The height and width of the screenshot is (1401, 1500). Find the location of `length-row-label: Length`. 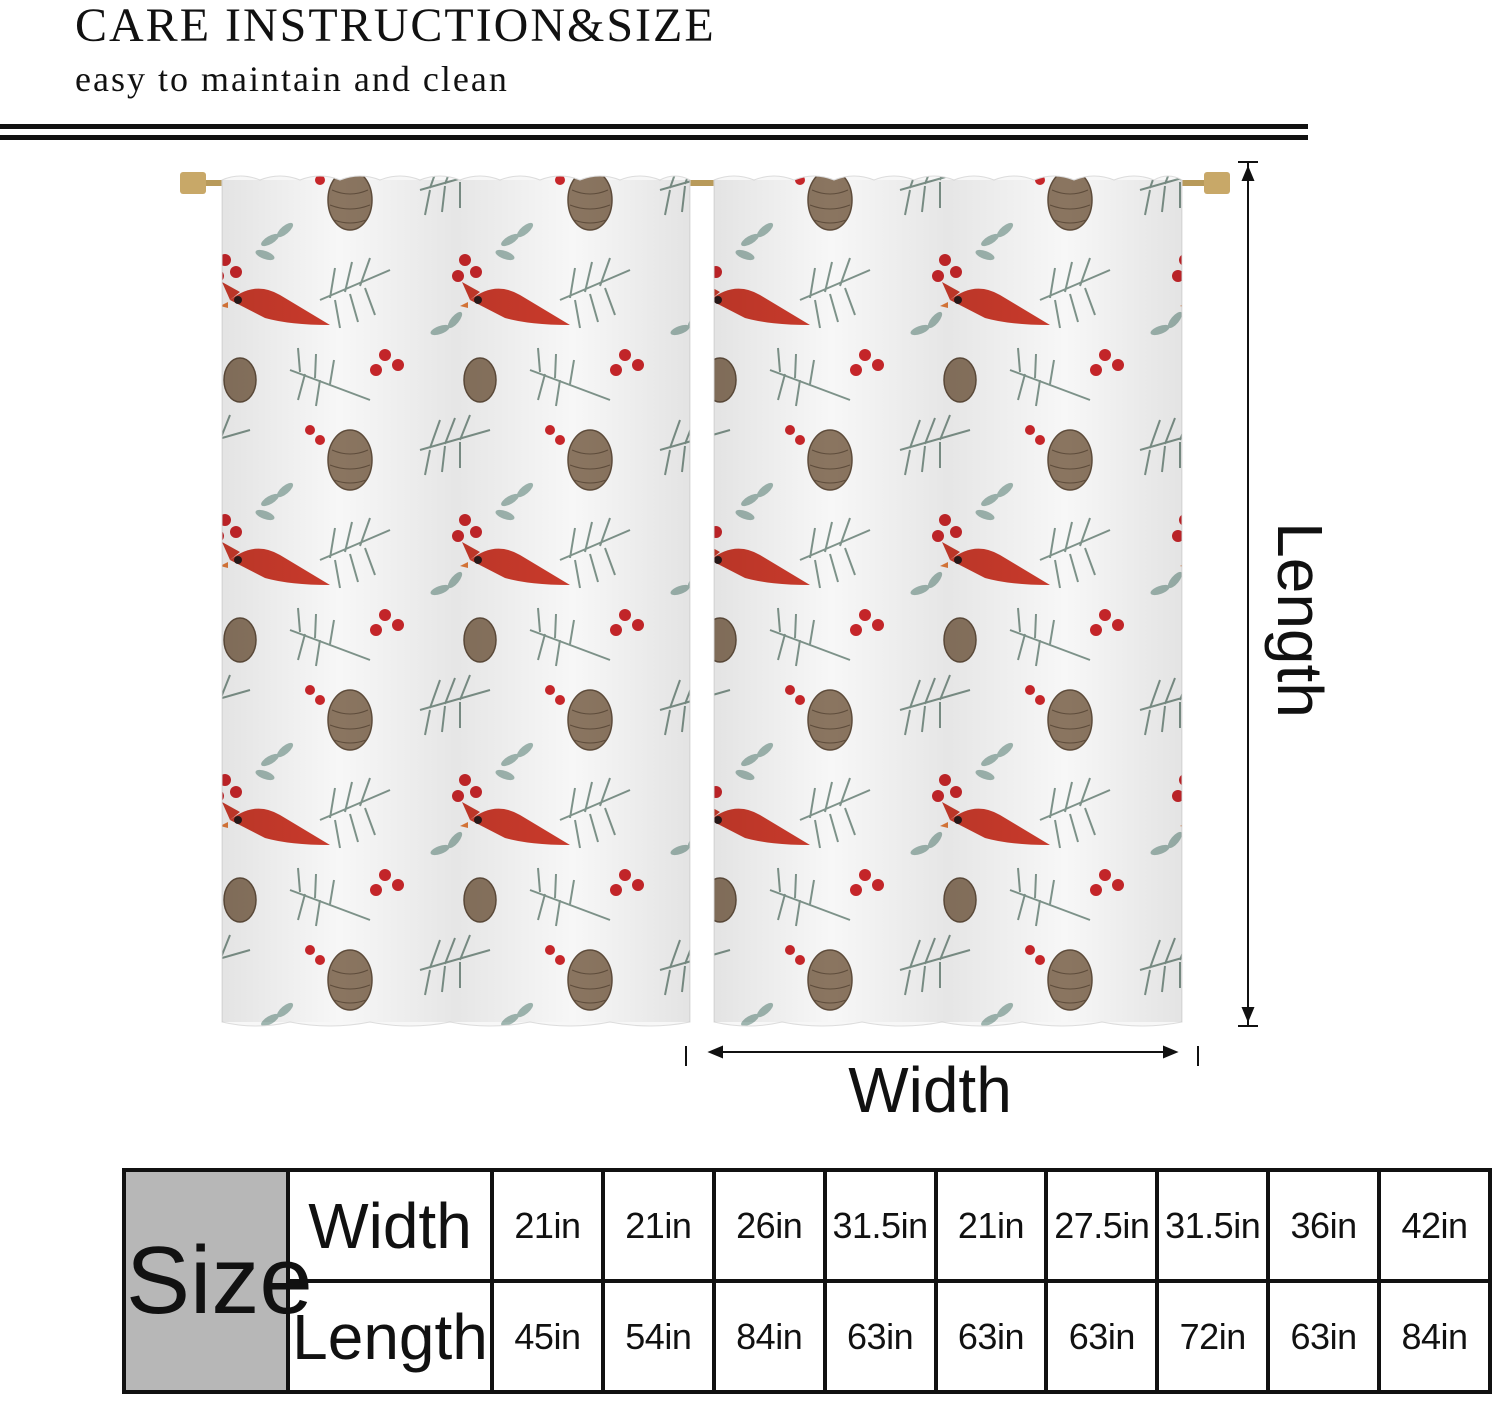

length-row-label: Length is located at coordinates (390, 1336).